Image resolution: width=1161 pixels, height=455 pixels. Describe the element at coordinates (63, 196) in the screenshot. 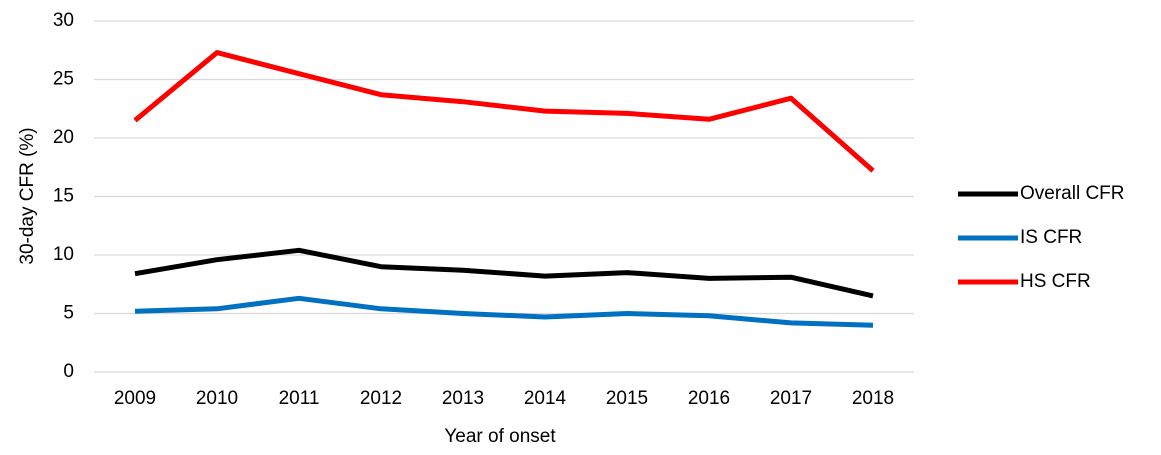

I see `y-tick-label: 15` at that location.